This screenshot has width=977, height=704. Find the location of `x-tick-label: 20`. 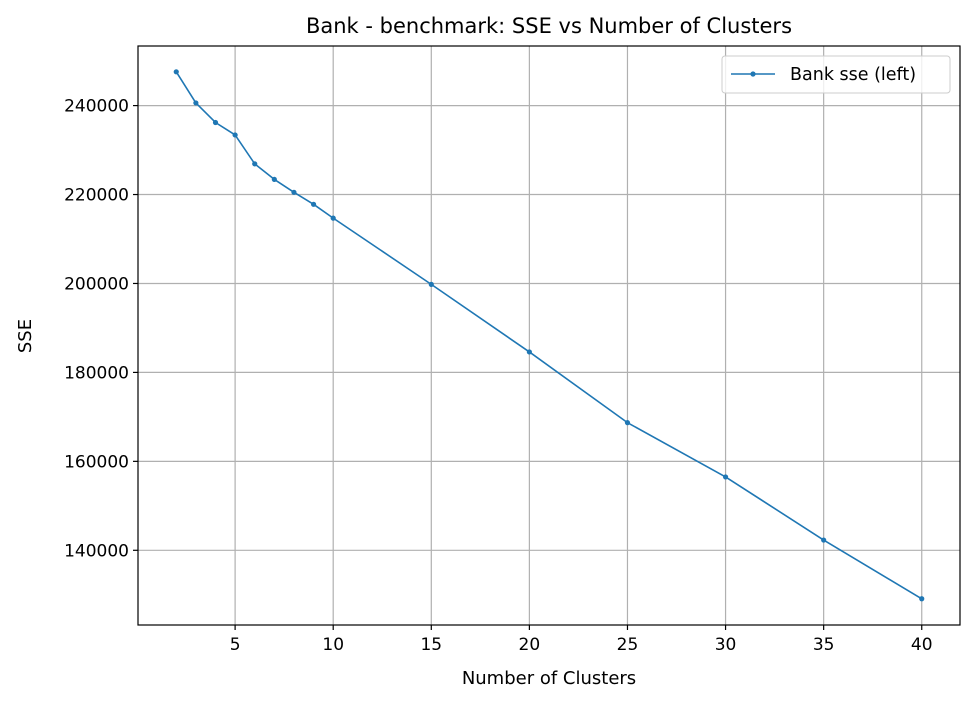

x-tick-label: 20 is located at coordinates (530, 645).